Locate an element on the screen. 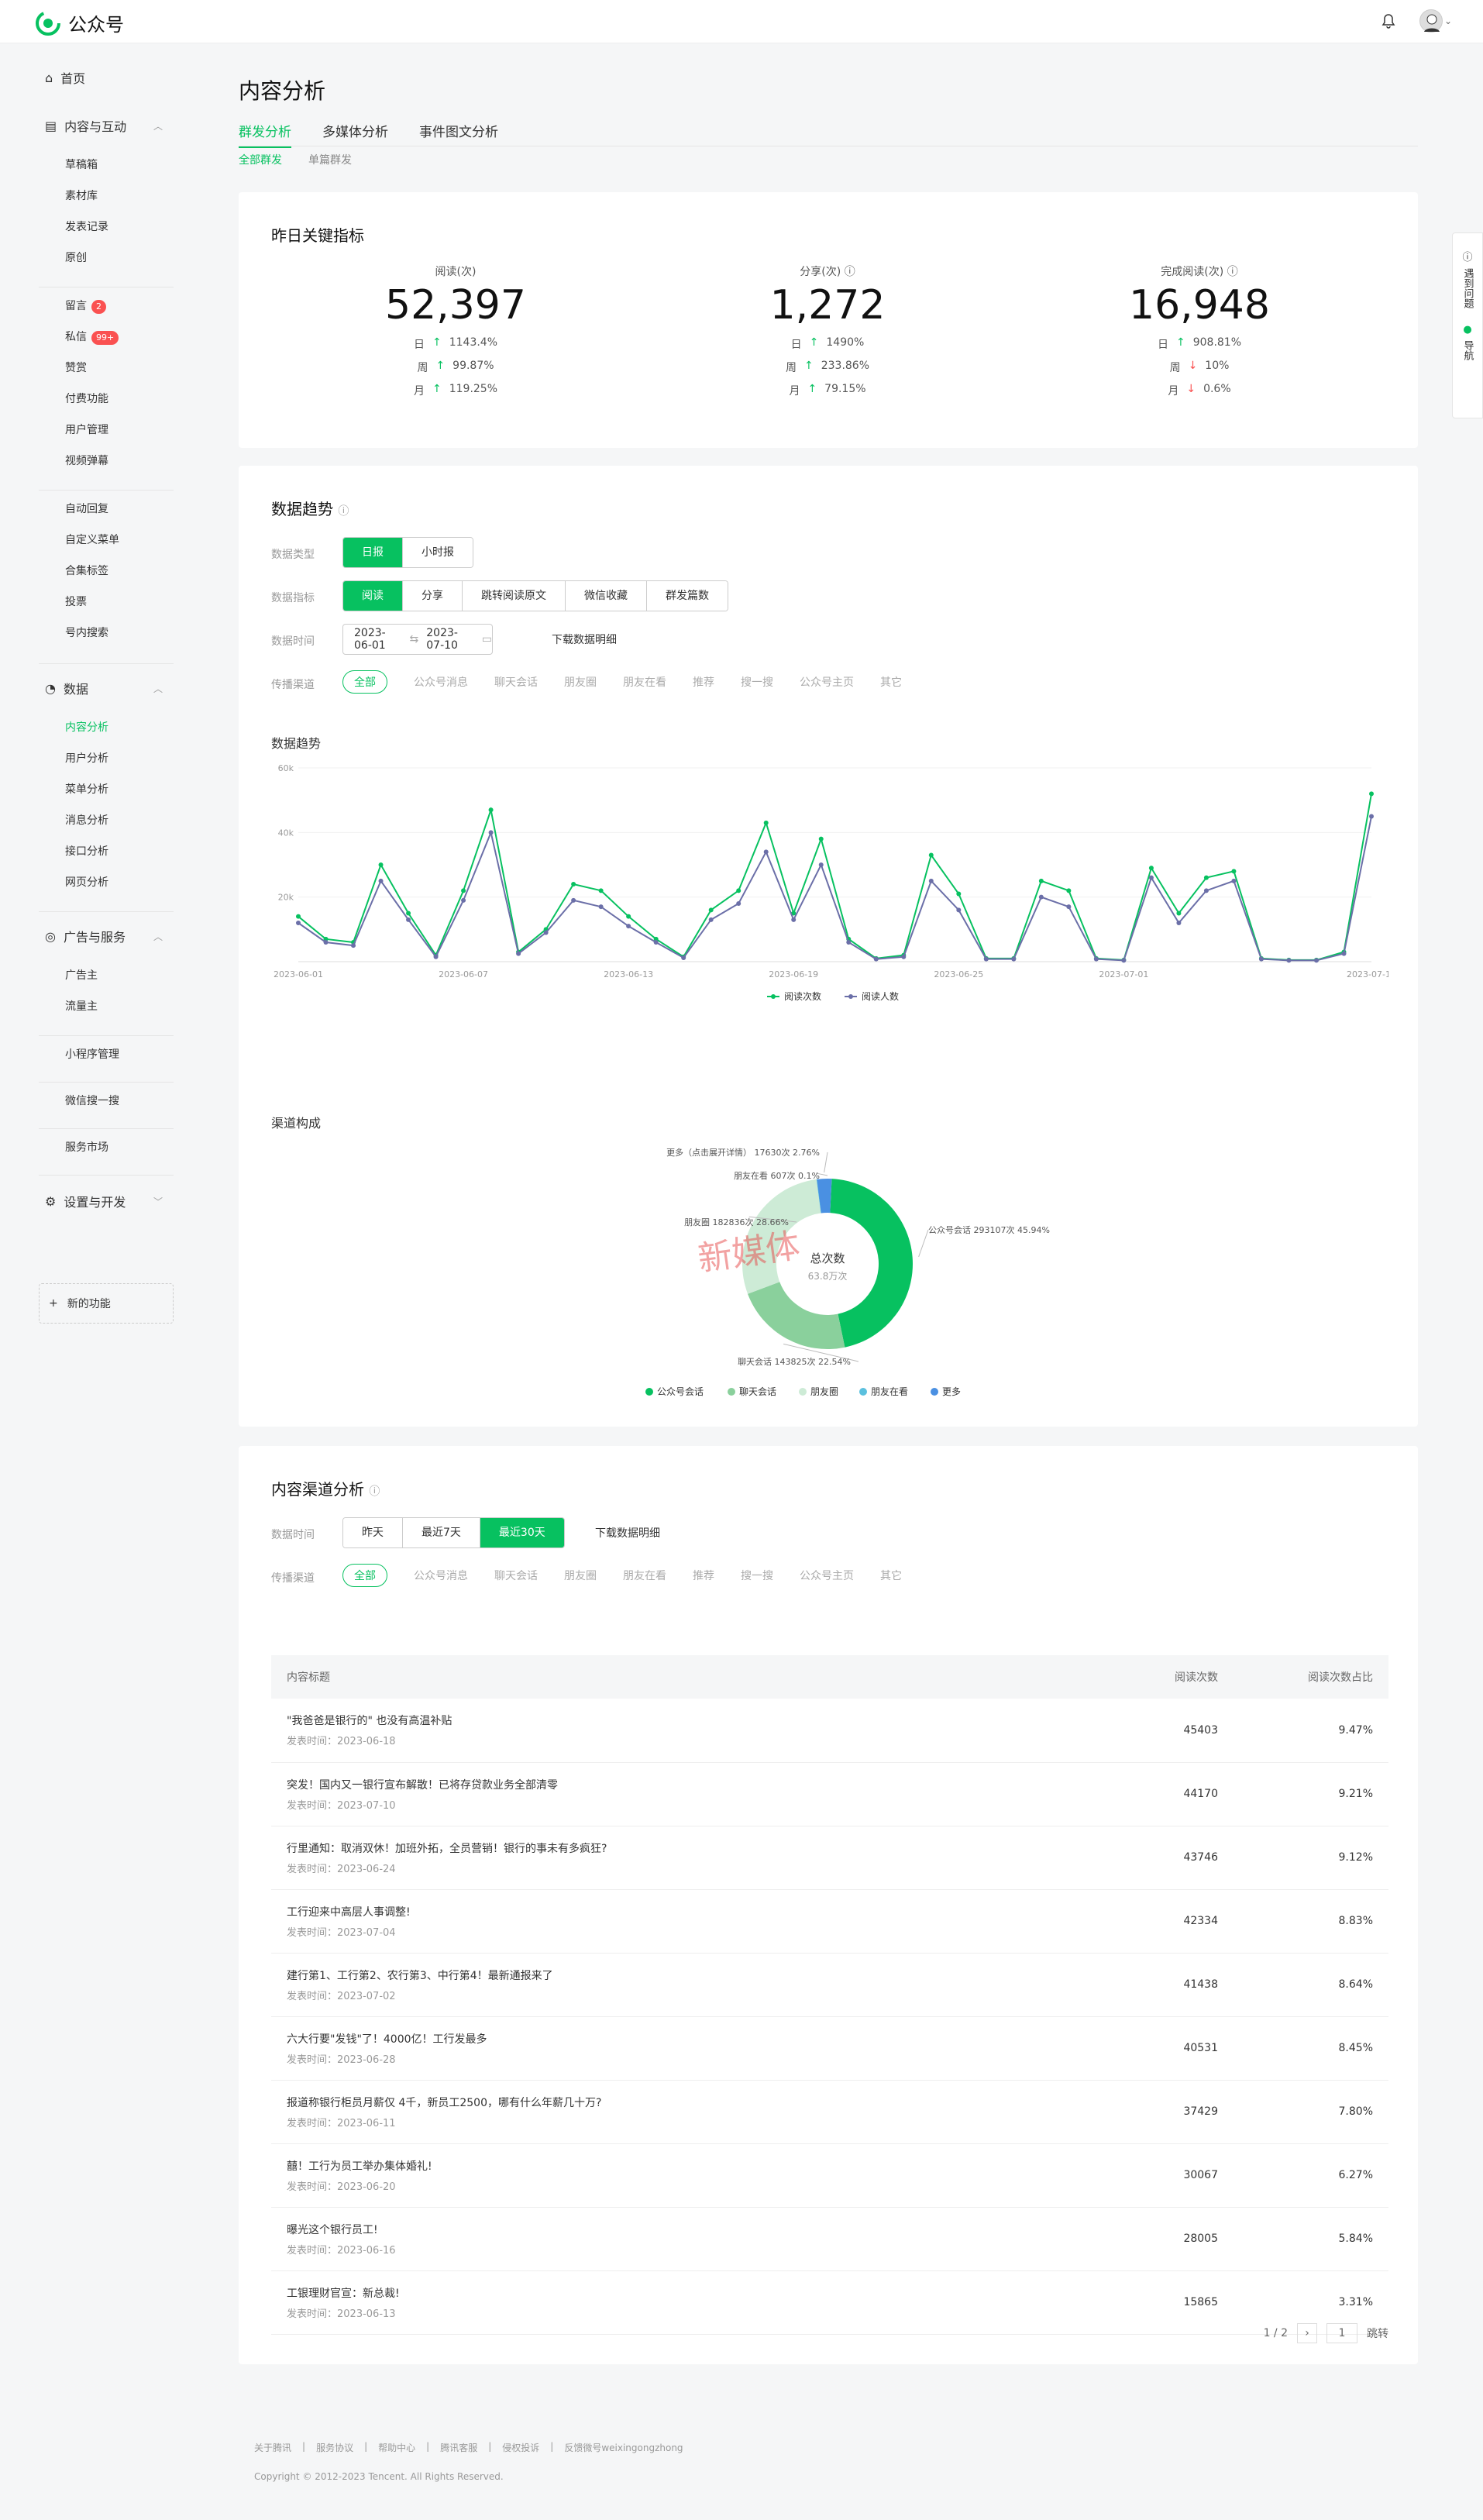 The height and width of the screenshot is (2520, 1483). channel-all: 全部 is located at coordinates (364, 682).